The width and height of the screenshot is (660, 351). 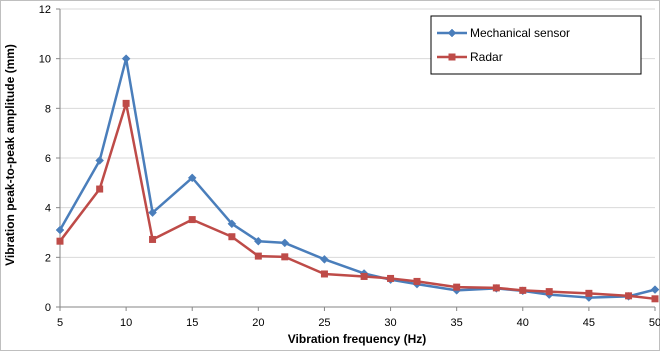 I want to click on x-tick-label: 20, so click(x=258, y=323).